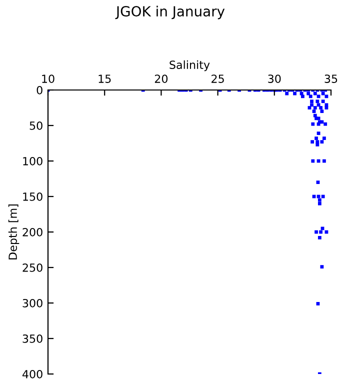 Image resolution: width=341 pixels, height=384 pixels. What do you see at coordinates (32, 267) in the screenshot?
I see `y-tick-label: 250` at bounding box center [32, 267].